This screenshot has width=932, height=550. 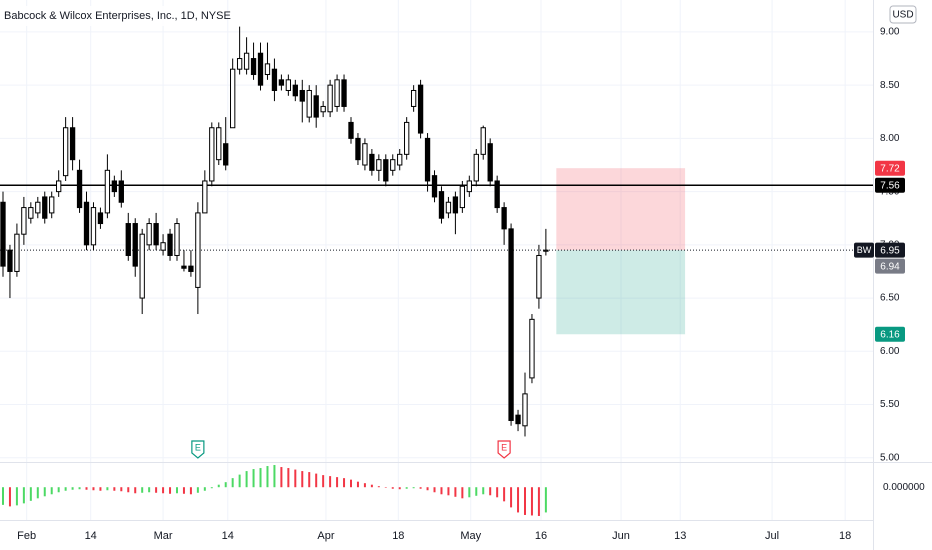 I want to click on last-price-badge, so click(x=890, y=250).